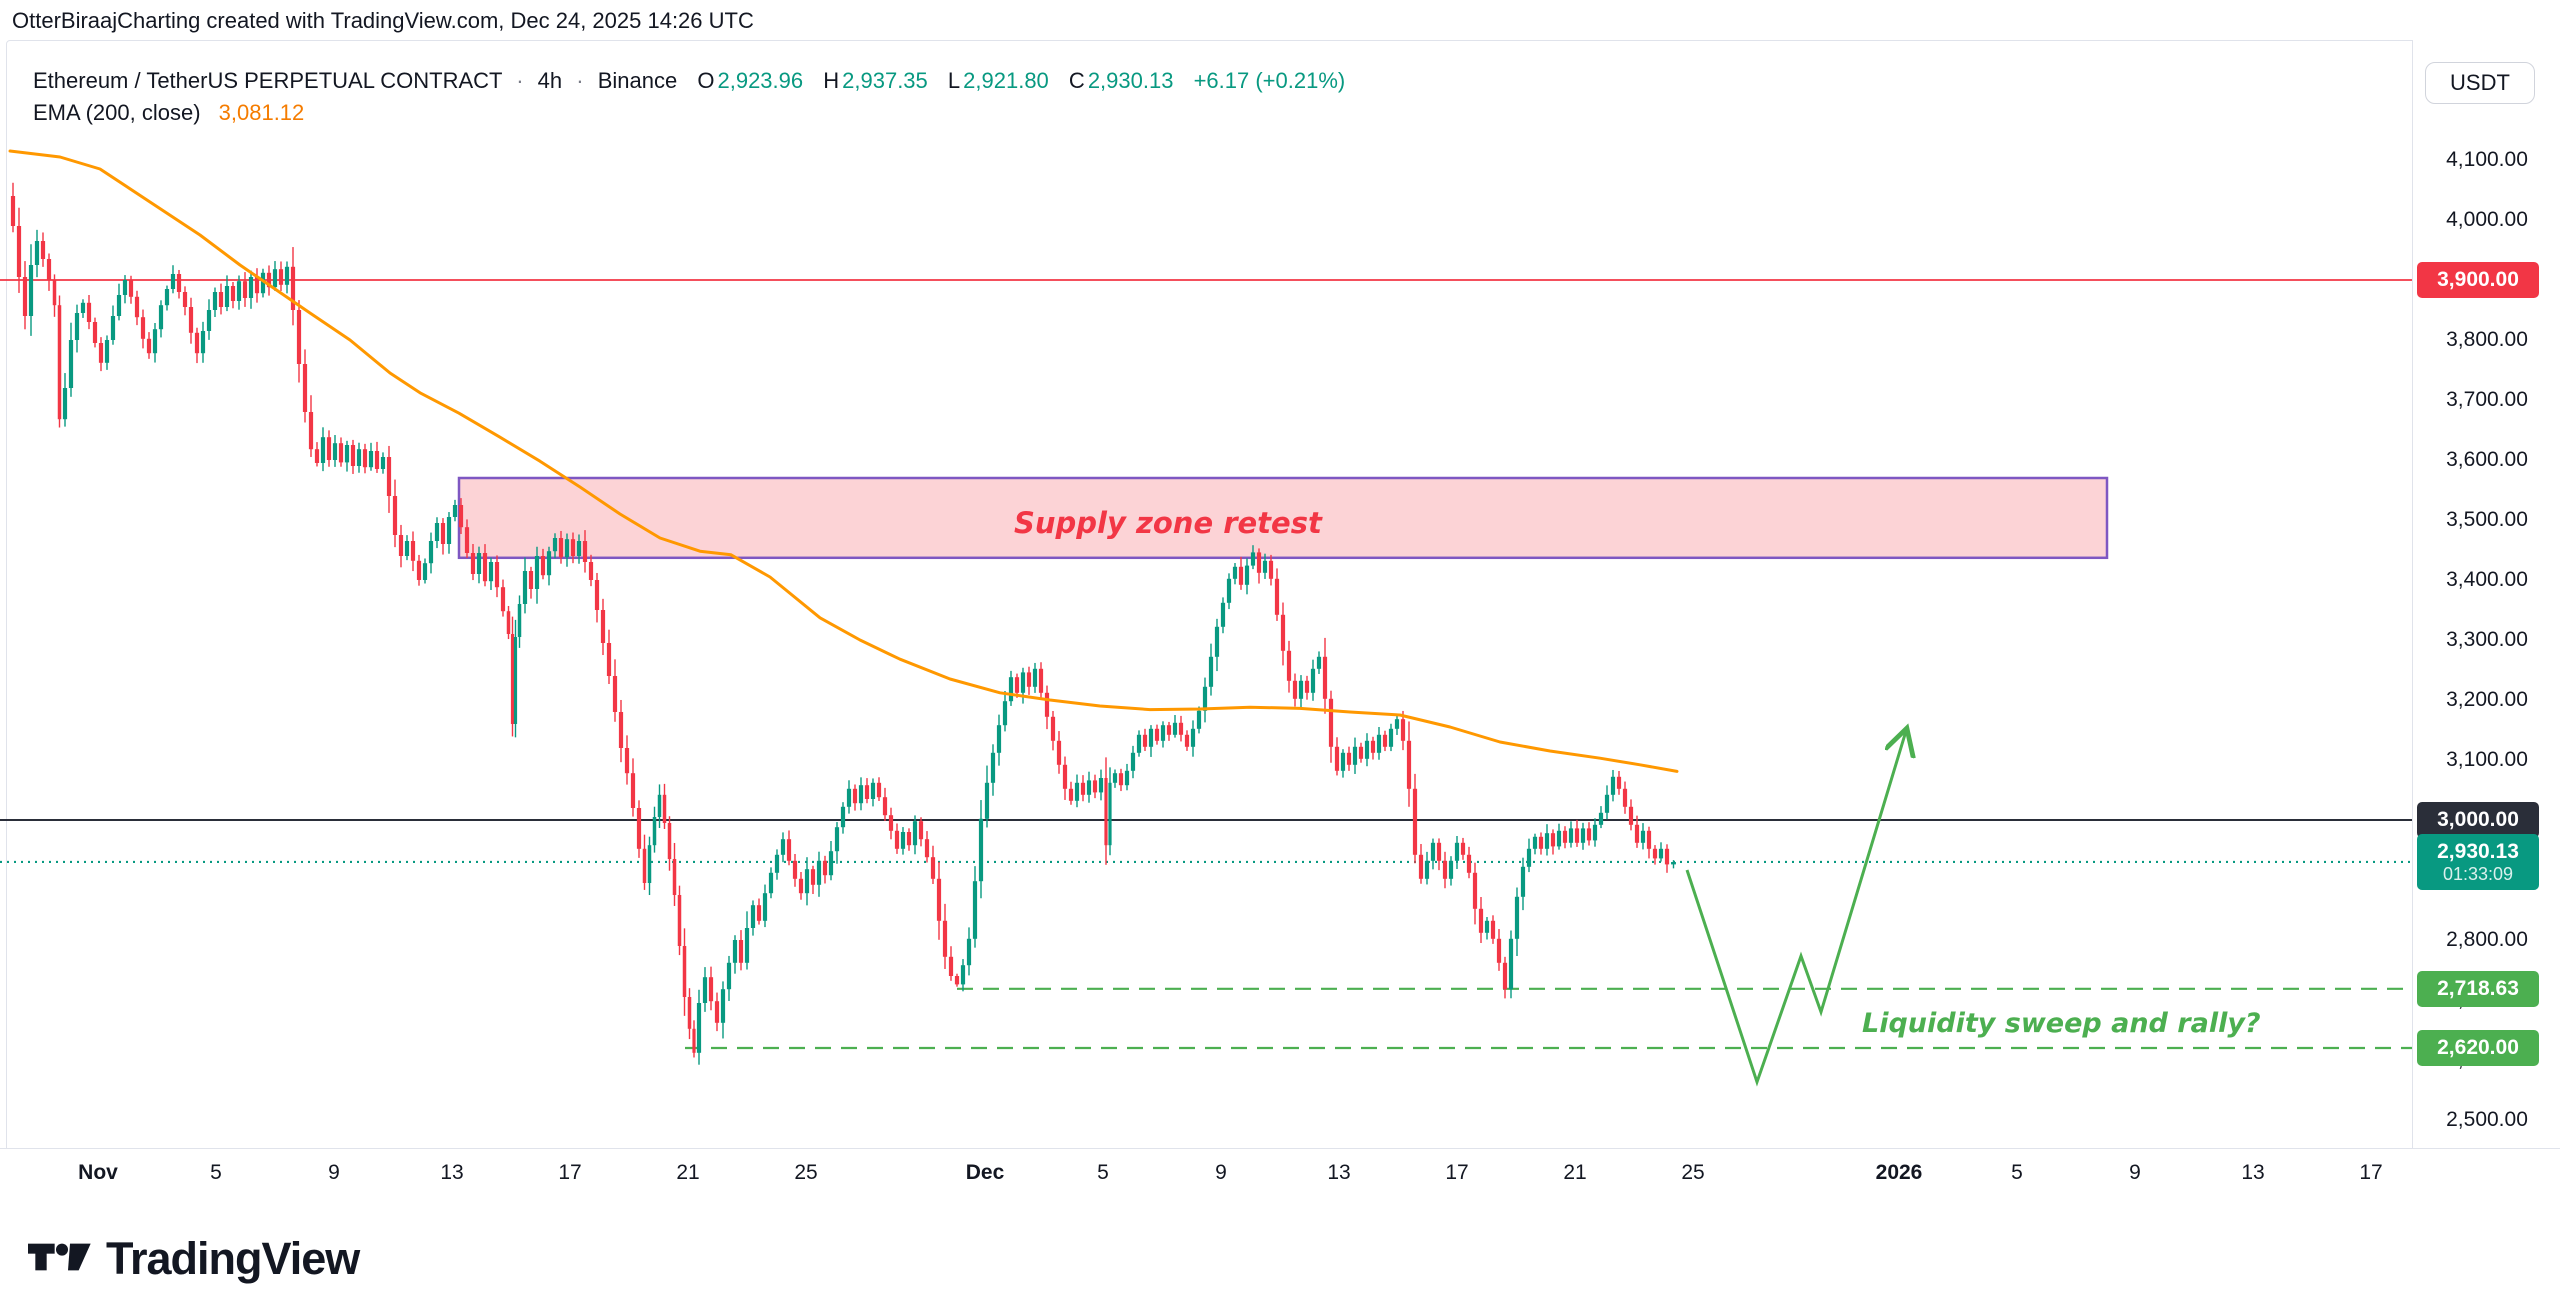 This screenshot has width=2560, height=1313. I want to click on close-value: 2,930.13, so click(1130, 80).